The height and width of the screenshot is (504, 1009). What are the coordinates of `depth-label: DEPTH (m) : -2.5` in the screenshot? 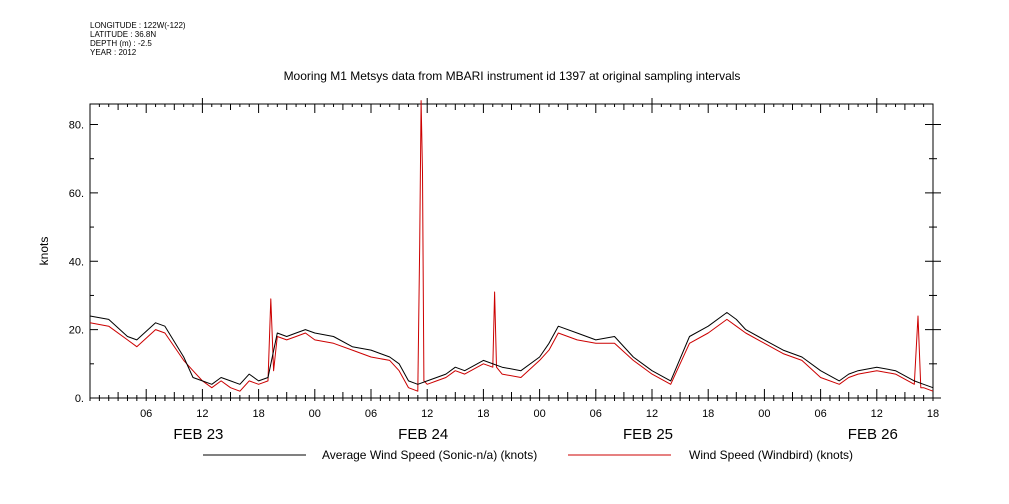 It's located at (121, 43).